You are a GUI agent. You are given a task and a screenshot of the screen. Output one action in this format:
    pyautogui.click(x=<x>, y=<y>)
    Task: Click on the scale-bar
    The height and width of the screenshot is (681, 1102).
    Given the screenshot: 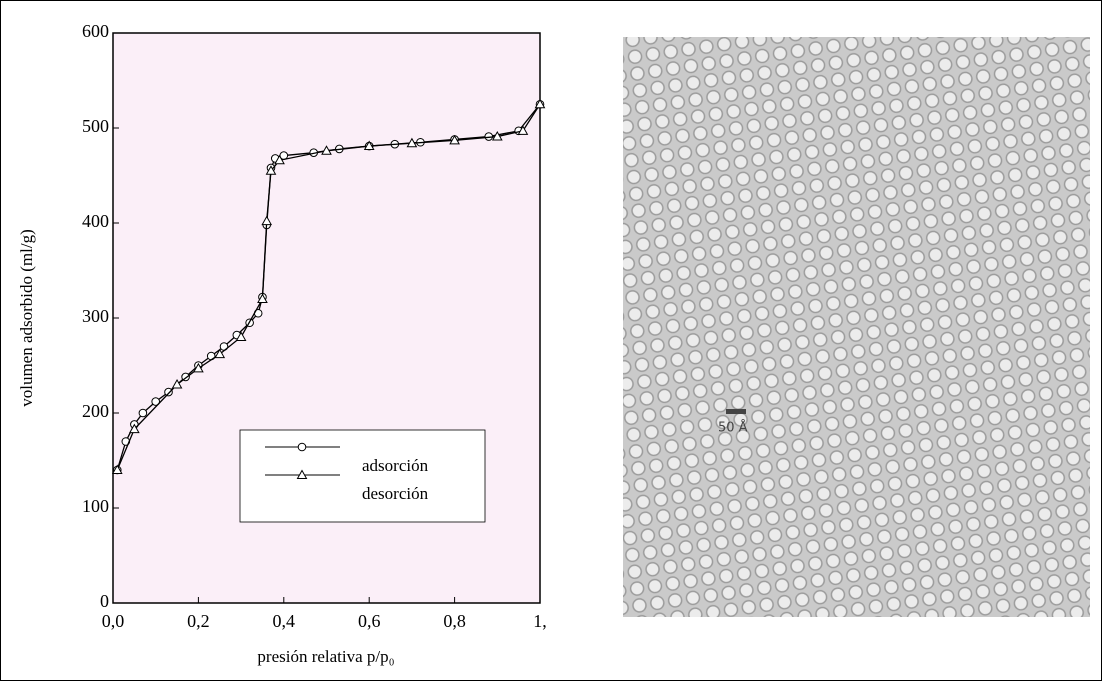 What is the action you would take?
    pyautogui.click(x=736, y=411)
    